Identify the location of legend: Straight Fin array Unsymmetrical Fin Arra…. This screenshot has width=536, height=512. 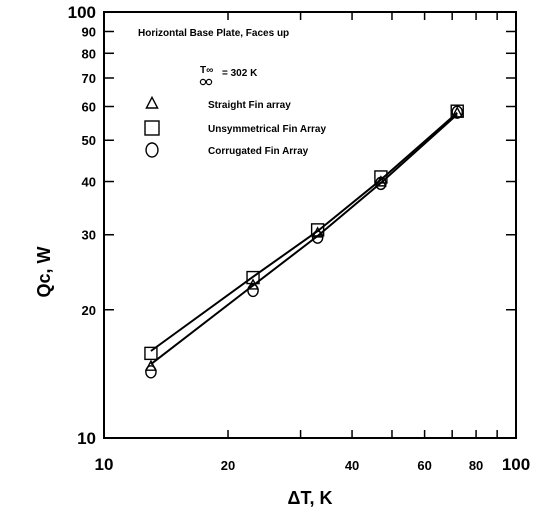
(235, 118).